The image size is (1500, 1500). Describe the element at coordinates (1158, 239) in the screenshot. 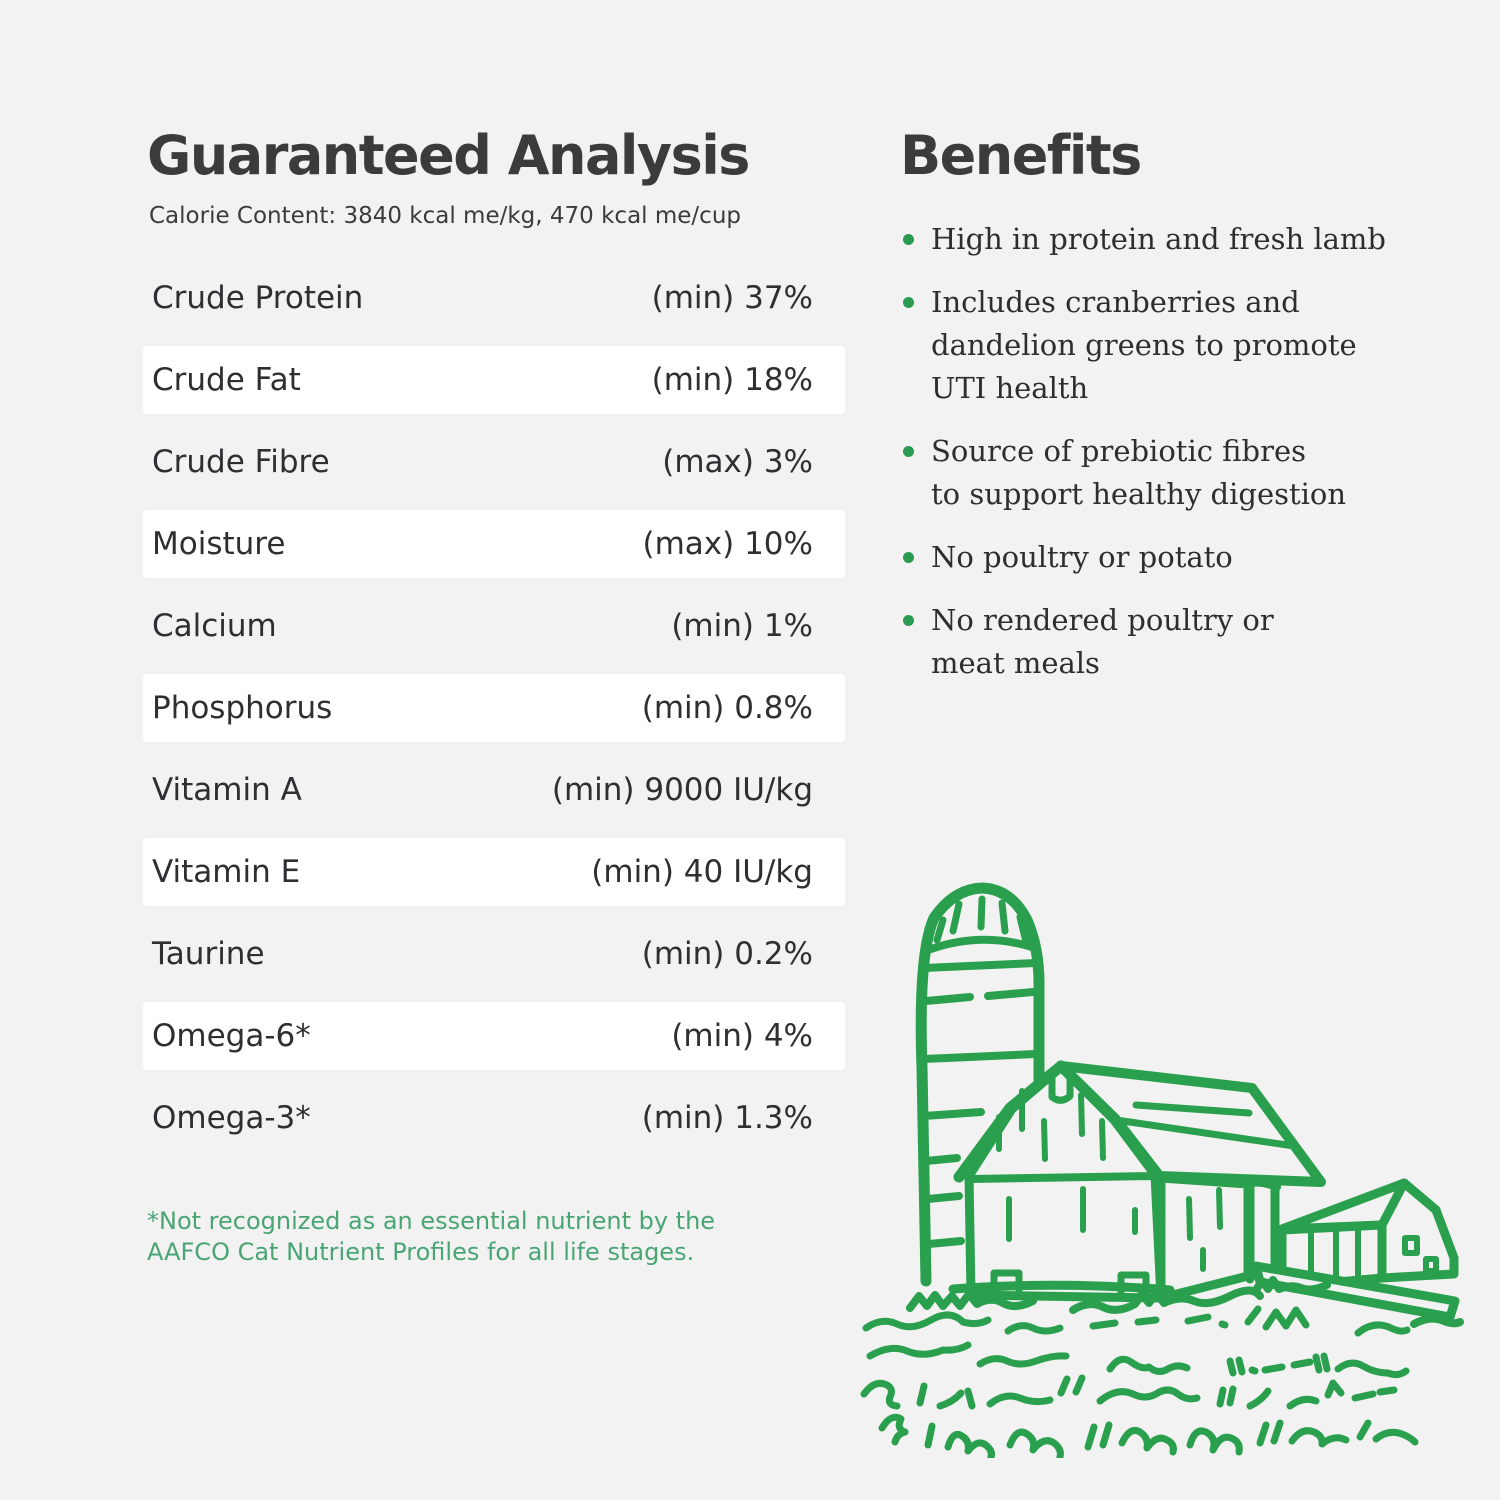

I see `benefit-line: High in protein and fresh lamb` at that location.